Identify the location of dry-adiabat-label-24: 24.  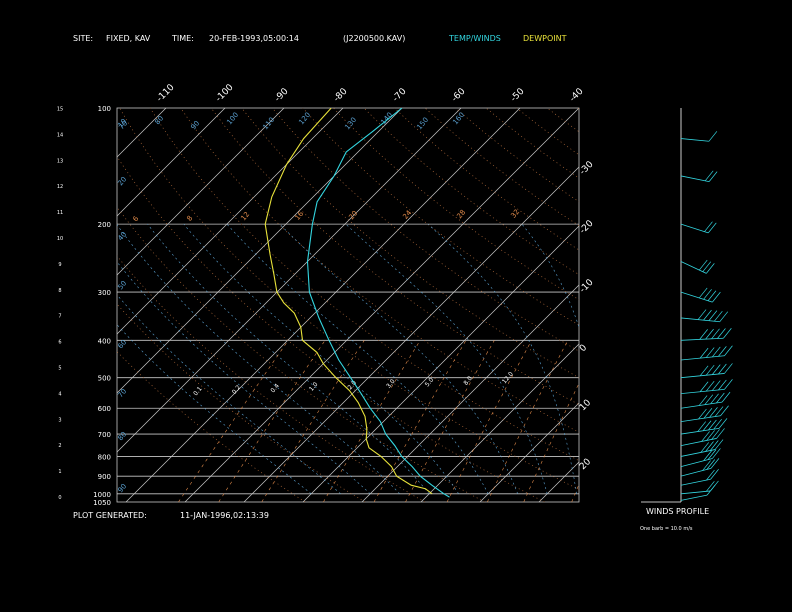
(407, 214).